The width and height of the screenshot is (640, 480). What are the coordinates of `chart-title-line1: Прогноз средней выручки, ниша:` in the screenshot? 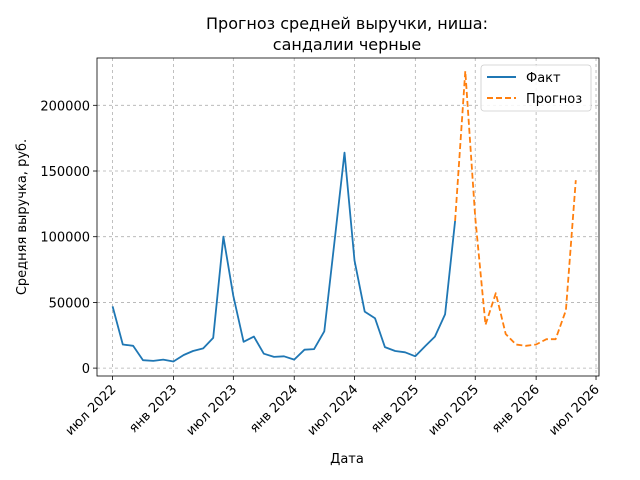 It's located at (347, 23).